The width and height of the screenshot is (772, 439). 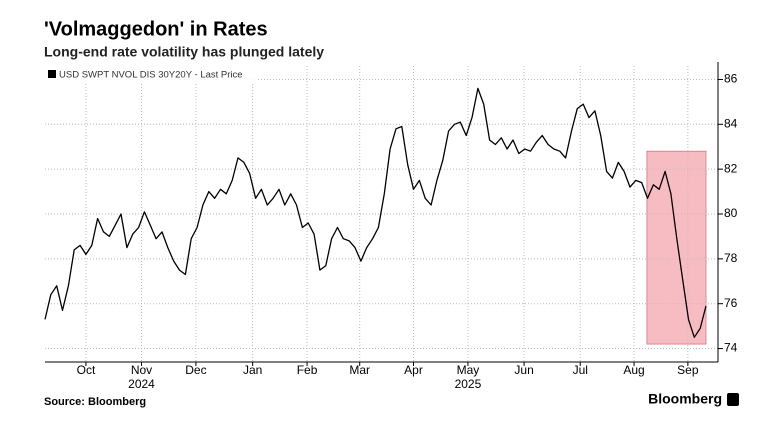 I want to click on brand: Bloomberg, so click(x=685, y=399).